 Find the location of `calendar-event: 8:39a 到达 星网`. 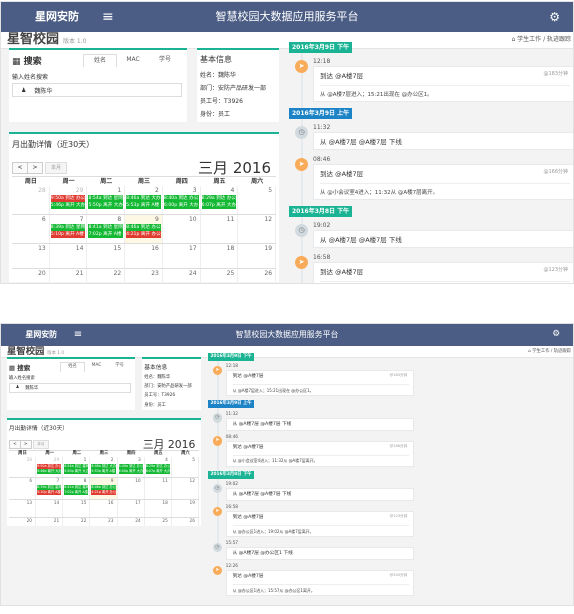

calendar-event: 8:39a 到达 星网 is located at coordinates (49, 487).